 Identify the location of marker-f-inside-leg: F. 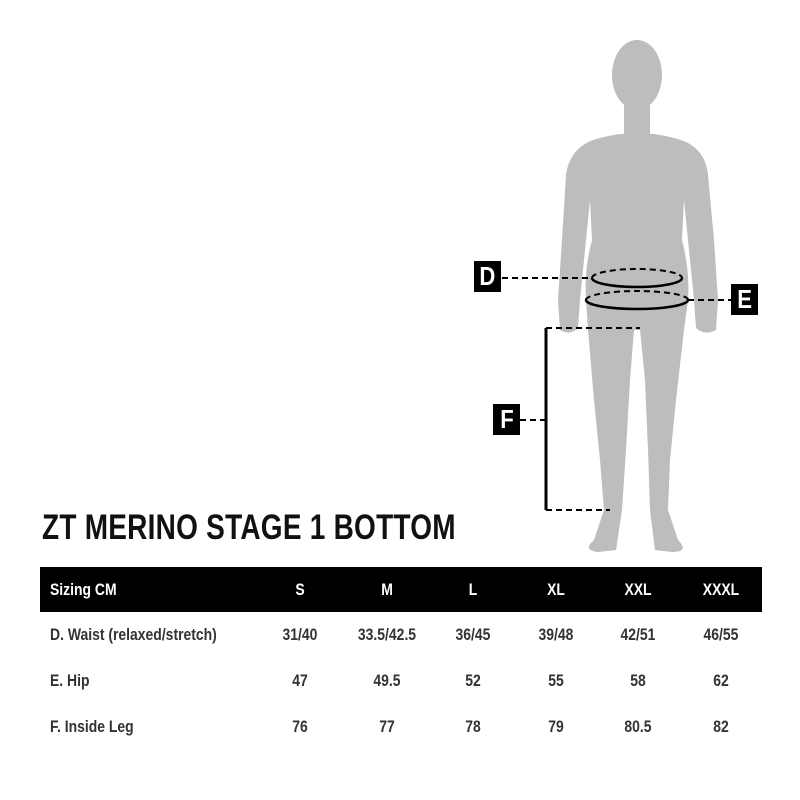
(506, 419).